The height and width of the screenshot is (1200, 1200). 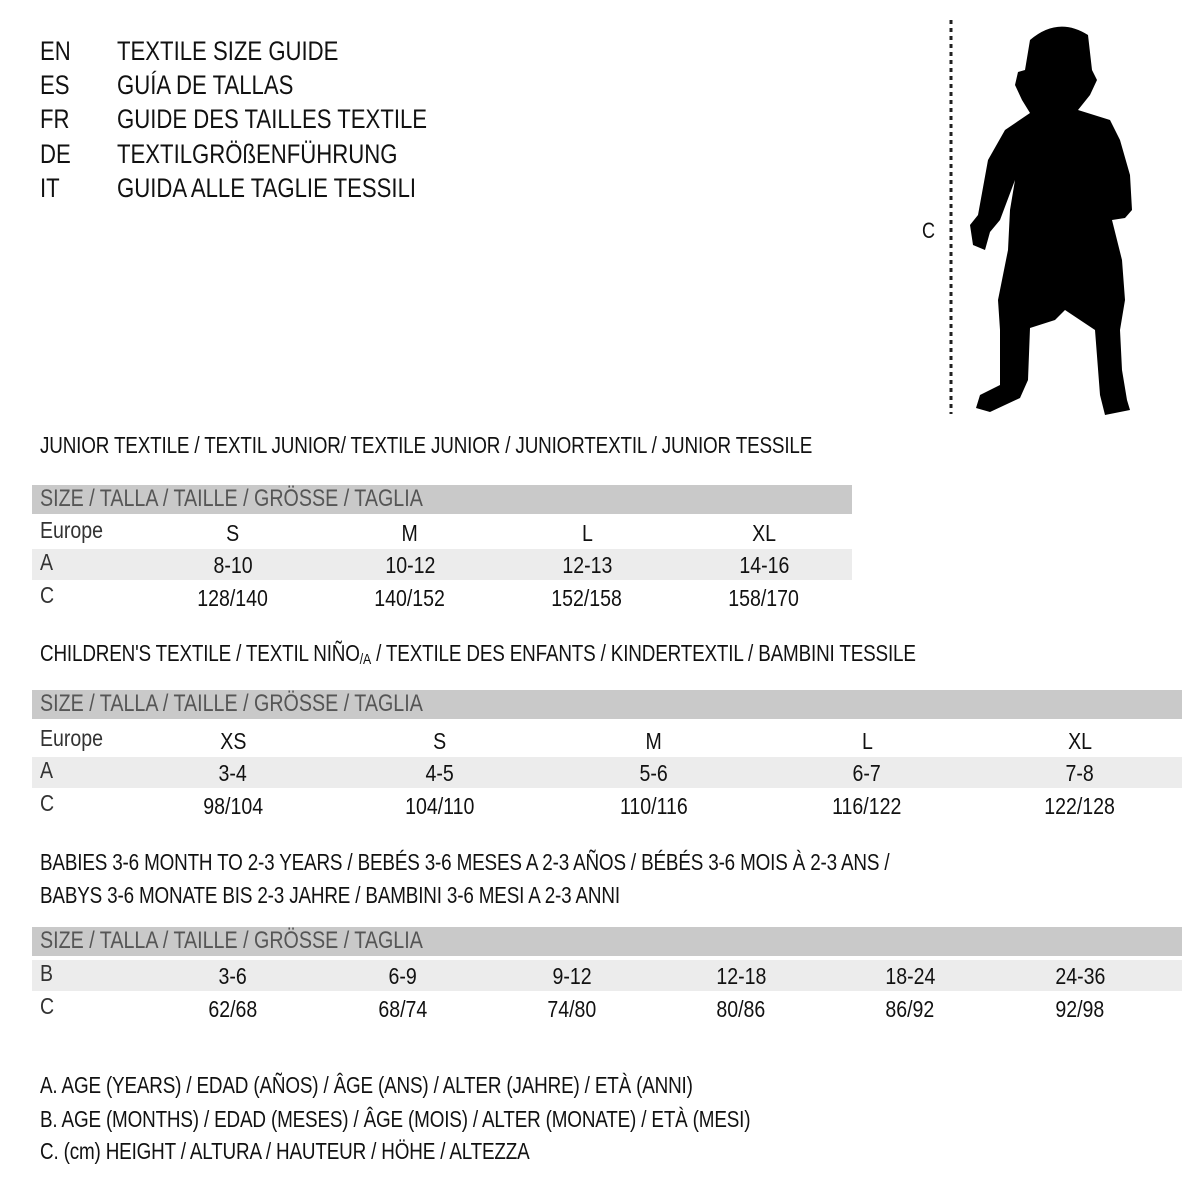 I want to click on cell-value: 68/74, so click(x=403, y=1009).